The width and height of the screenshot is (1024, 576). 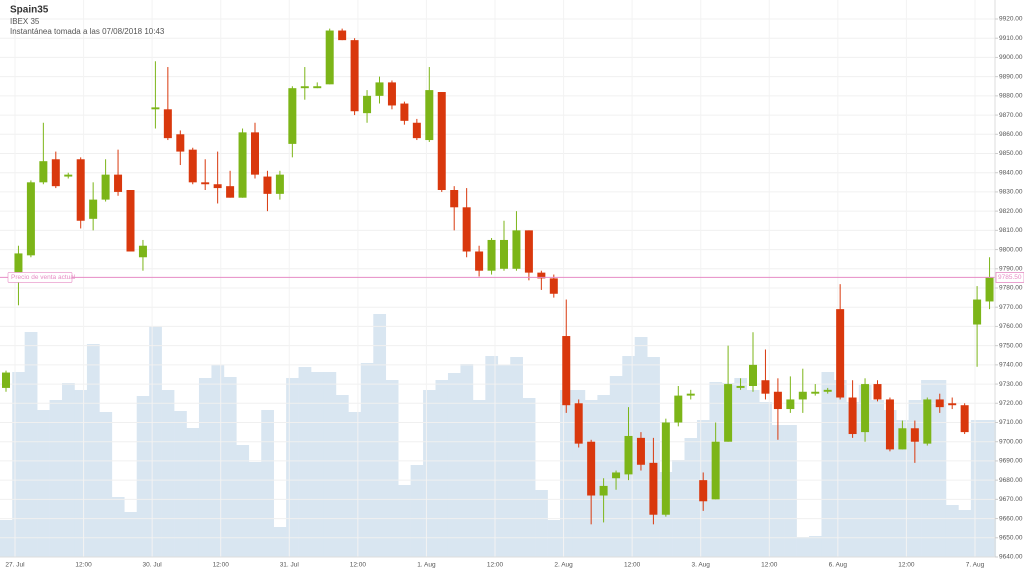 What do you see at coordinates (563, 565) in the screenshot?
I see `x-tick-label: 2. Aug` at bounding box center [563, 565].